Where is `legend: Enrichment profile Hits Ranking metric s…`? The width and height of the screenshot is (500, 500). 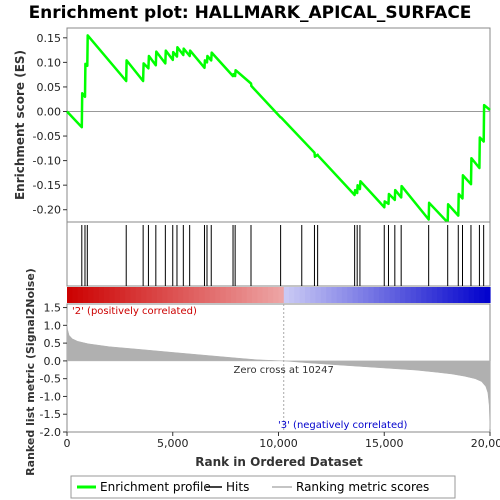 legend: Enrichment profile Hits Ranking metric s… is located at coordinates (263, 487).